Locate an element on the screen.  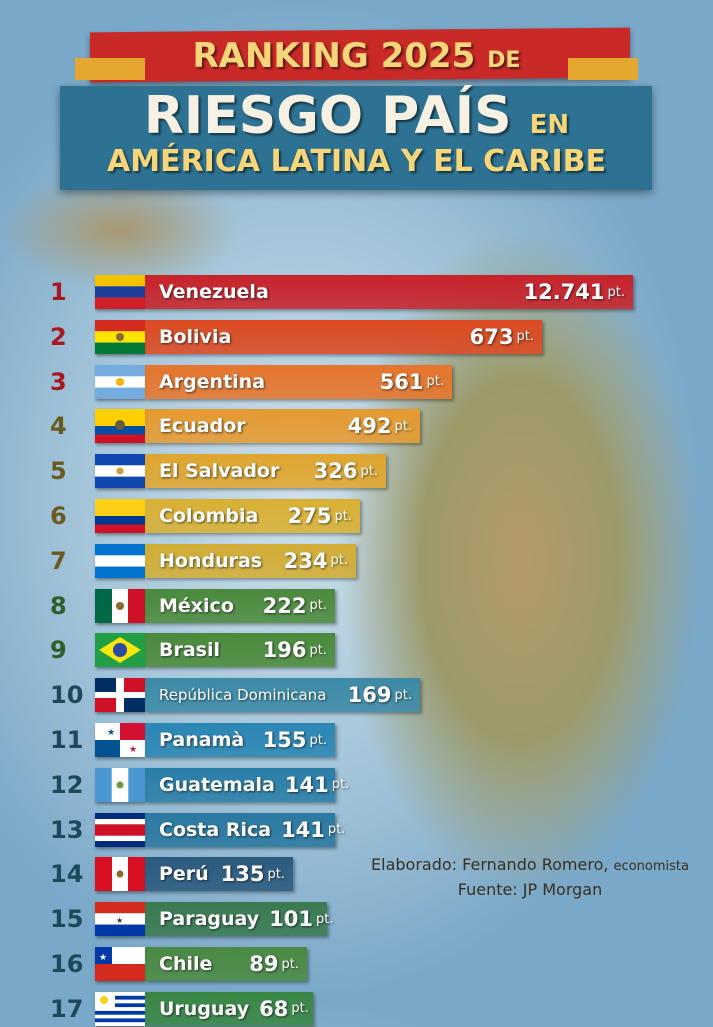
bar: Venezuela 12.741 pt. is located at coordinates (389, 292).